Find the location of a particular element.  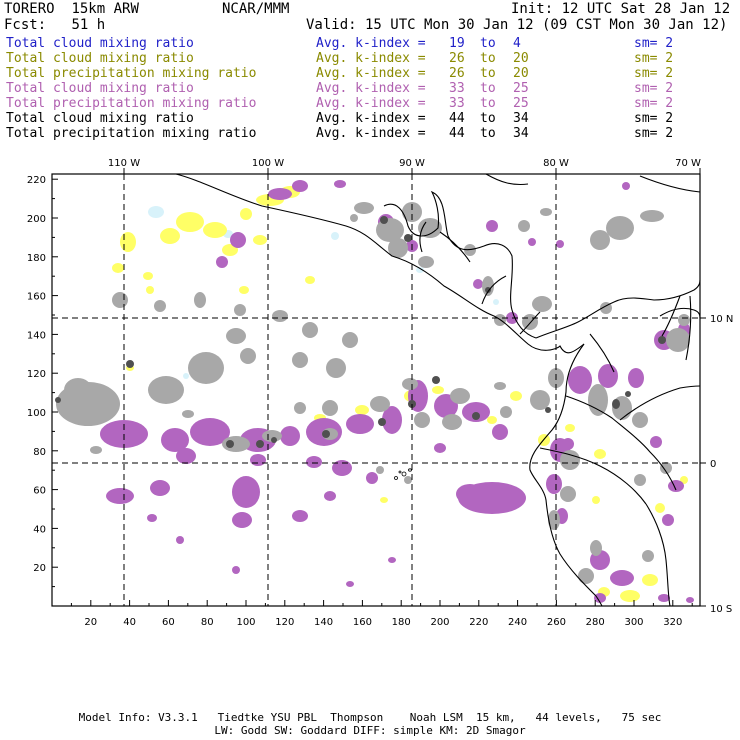

y-tick-label: 140 is located at coordinates (36, 335).